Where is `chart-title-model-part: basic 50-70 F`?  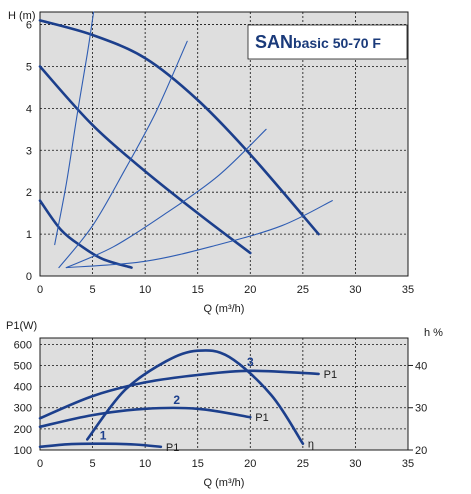 chart-title-model-part: basic 50-70 F is located at coordinates (337, 43).